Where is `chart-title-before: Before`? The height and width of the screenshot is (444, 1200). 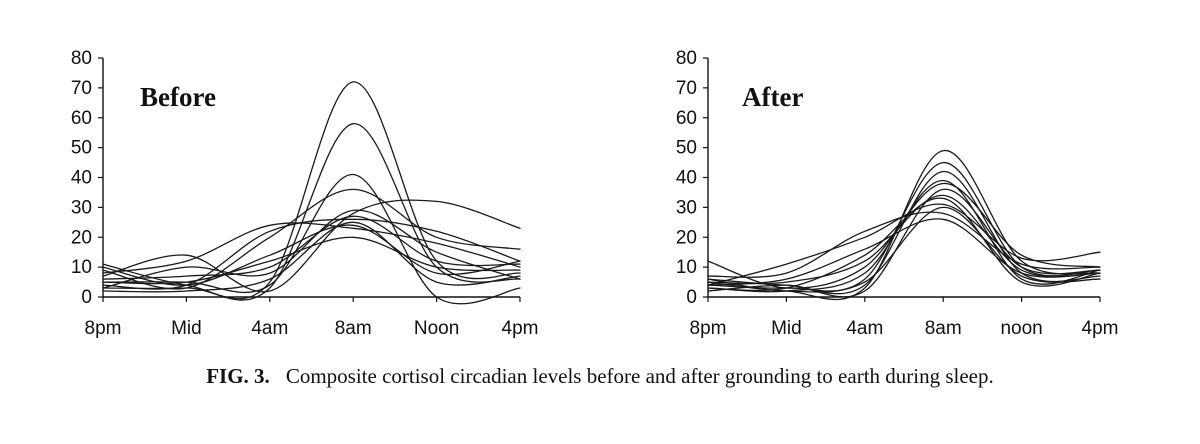 chart-title-before: Before is located at coordinates (178, 97).